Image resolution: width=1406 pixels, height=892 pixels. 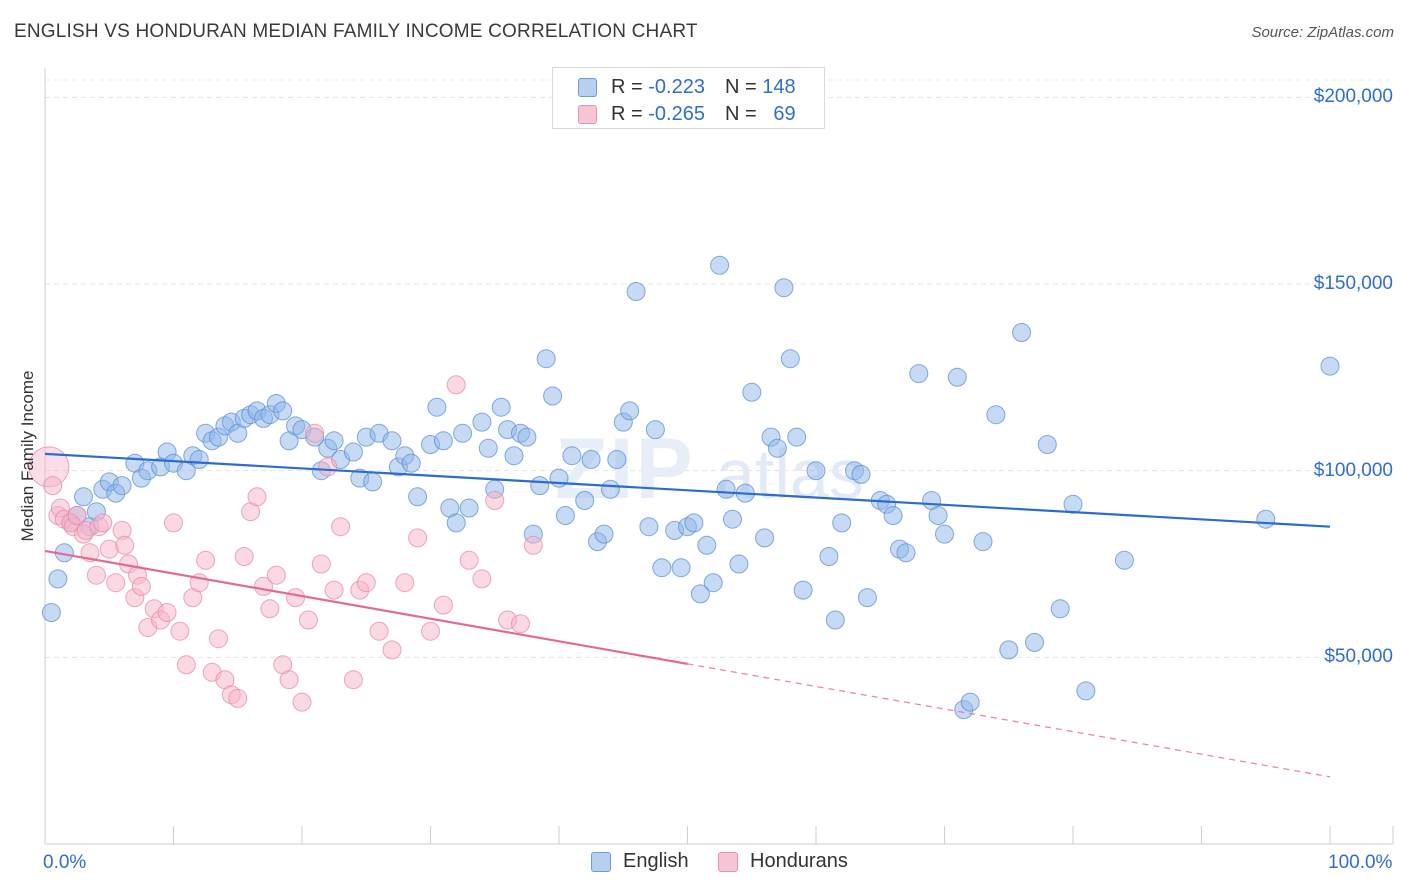 What do you see at coordinates (784, 113) in the screenshot?
I see `legend-n-value: 69` at bounding box center [784, 113].